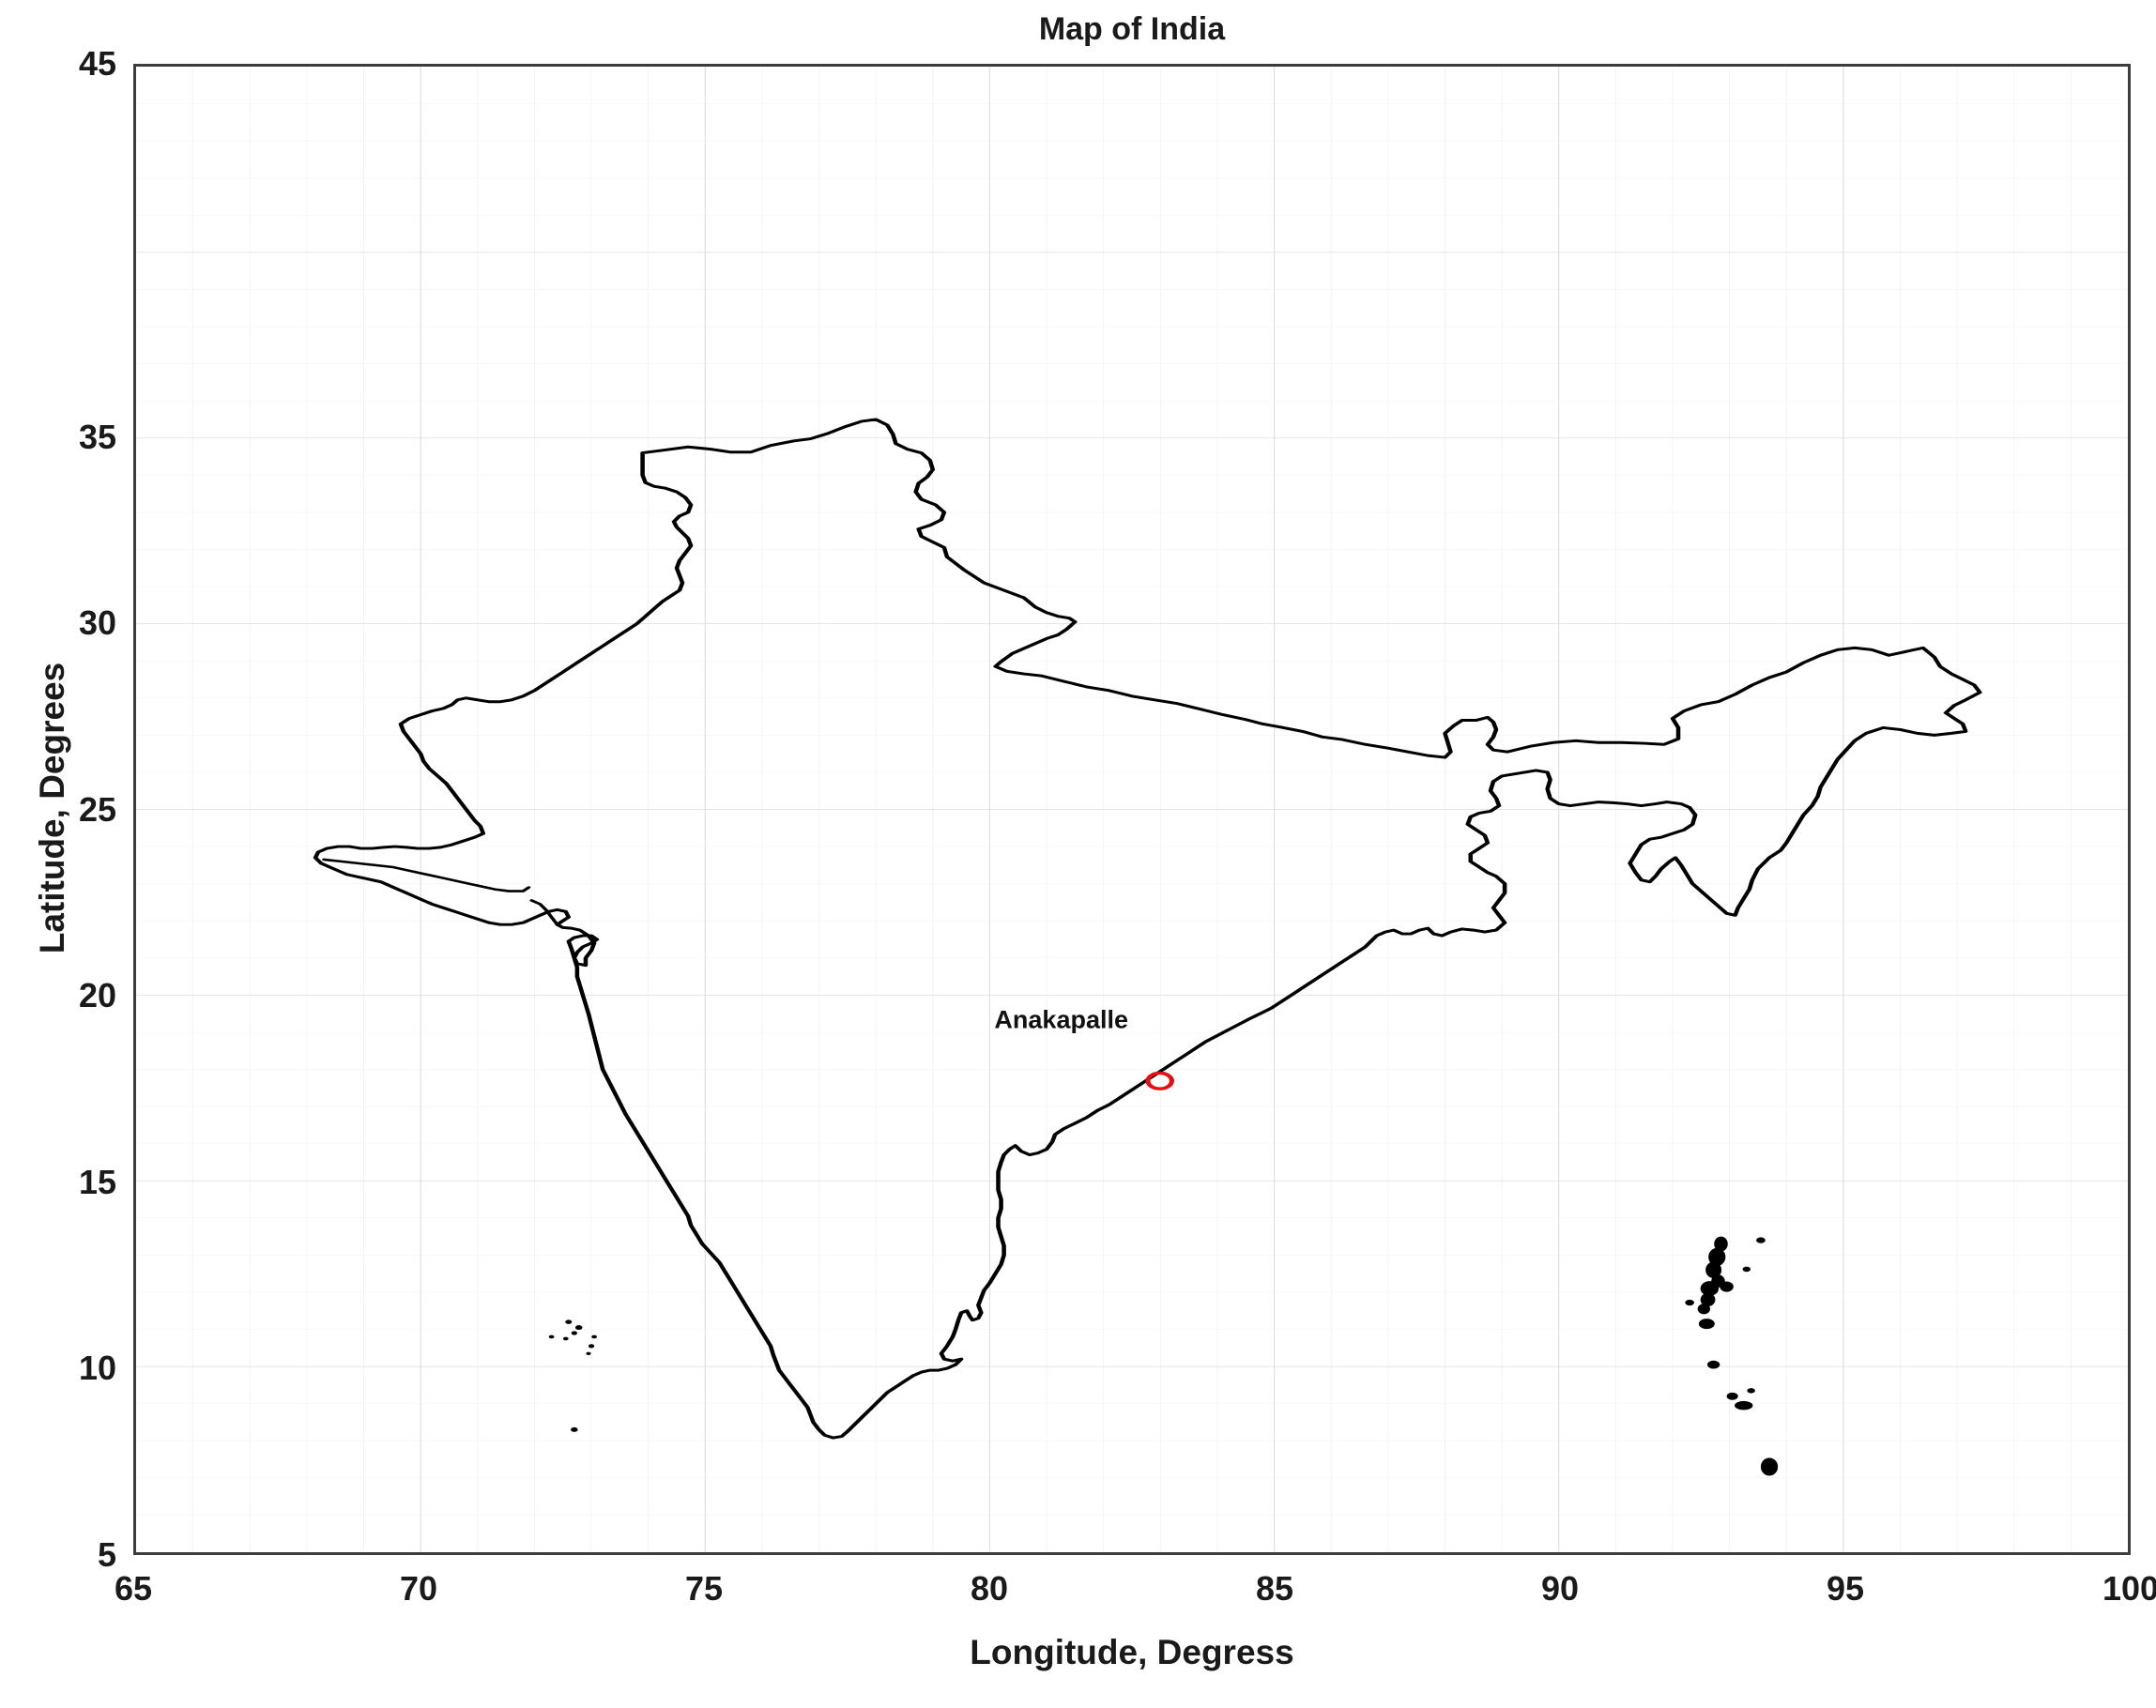 The width and height of the screenshot is (2156, 1708). I want to click on x-tick-90: 90, so click(1560, 1588).